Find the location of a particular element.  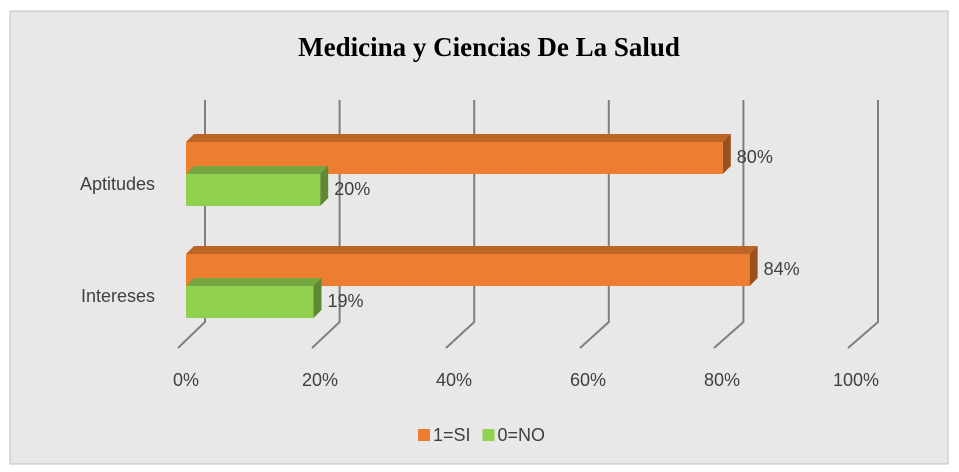

x-tick-label: 20% is located at coordinates (320, 380).